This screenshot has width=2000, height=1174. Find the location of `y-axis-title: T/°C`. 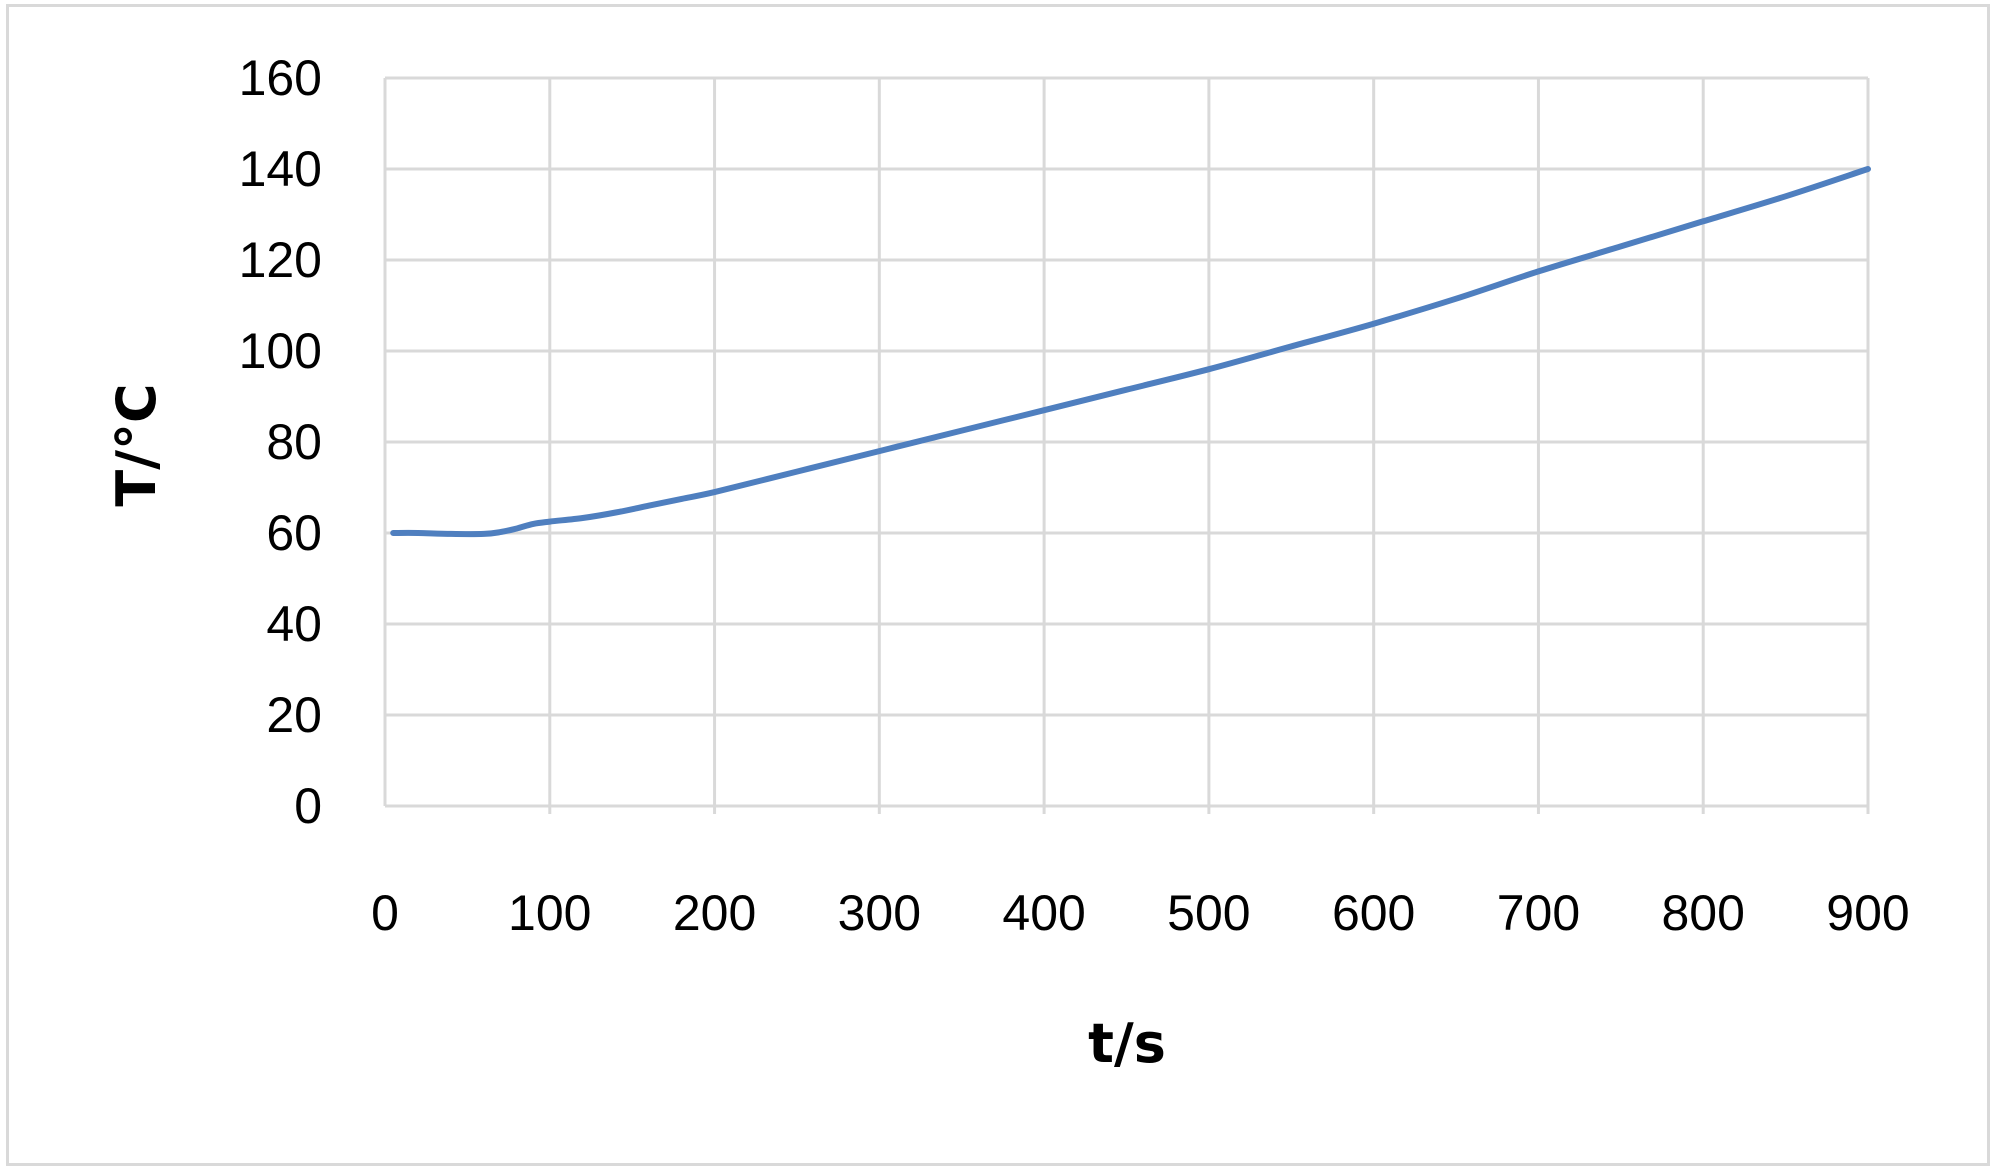

y-axis-title: T/°C is located at coordinates (136, 444).